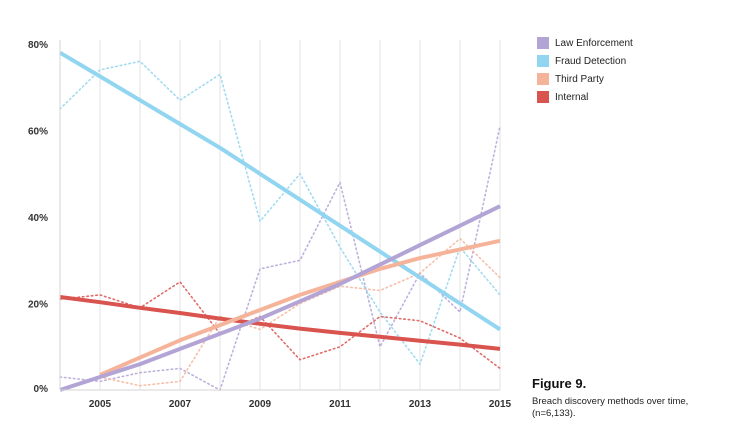  Describe the element at coordinates (38, 45) in the screenshot. I see `y-tick-label: 80%` at that location.